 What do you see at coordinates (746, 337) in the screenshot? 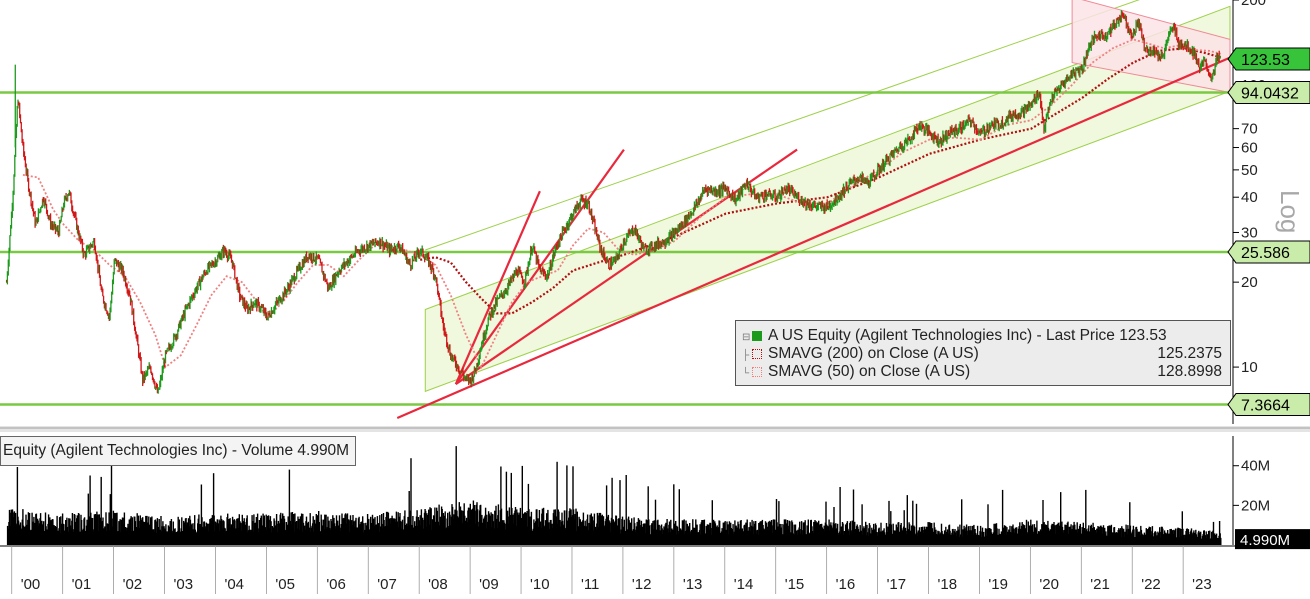
I see `tree-icon: ⊟` at bounding box center [746, 337].